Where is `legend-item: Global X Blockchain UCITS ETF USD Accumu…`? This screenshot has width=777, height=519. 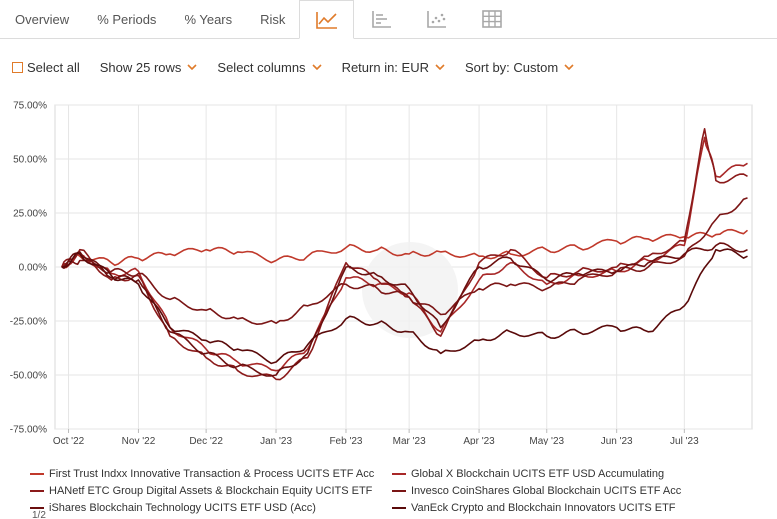 legend-item: Global X Blockchain UCITS ETF USD Accumu… is located at coordinates (528, 474).